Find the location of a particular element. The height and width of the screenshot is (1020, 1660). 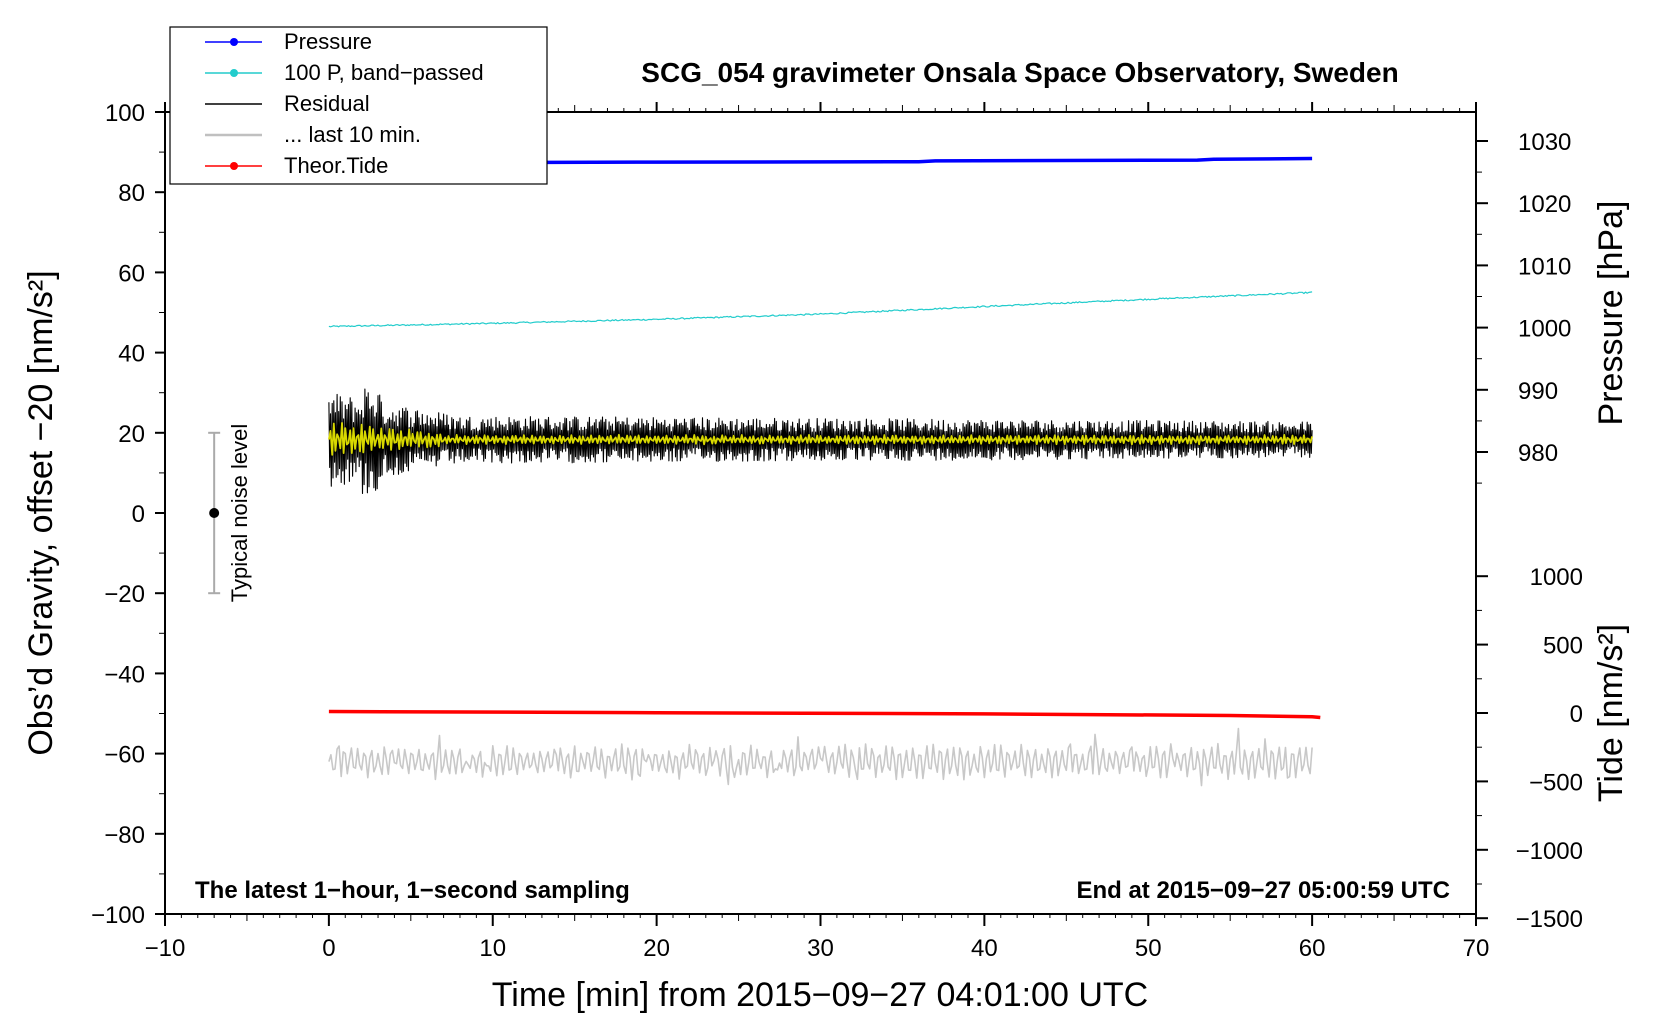

pressure-tick-label: 1000 is located at coordinates (1544, 329).